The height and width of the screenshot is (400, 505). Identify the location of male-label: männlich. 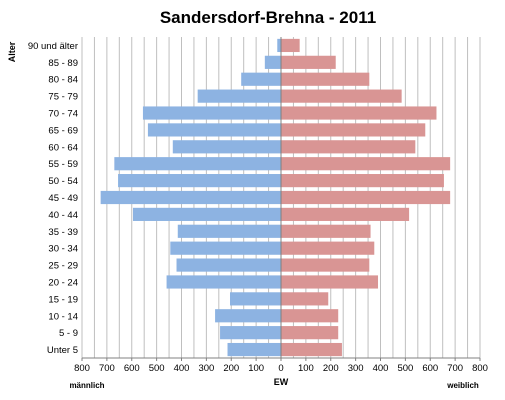
(86, 385).